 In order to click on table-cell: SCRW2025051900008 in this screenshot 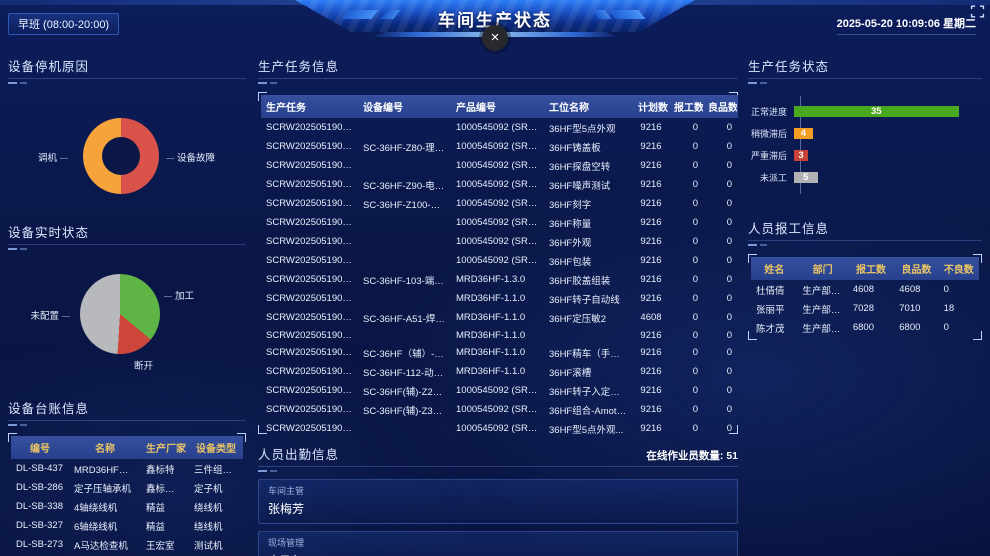, I will do `click(312, 222)`.